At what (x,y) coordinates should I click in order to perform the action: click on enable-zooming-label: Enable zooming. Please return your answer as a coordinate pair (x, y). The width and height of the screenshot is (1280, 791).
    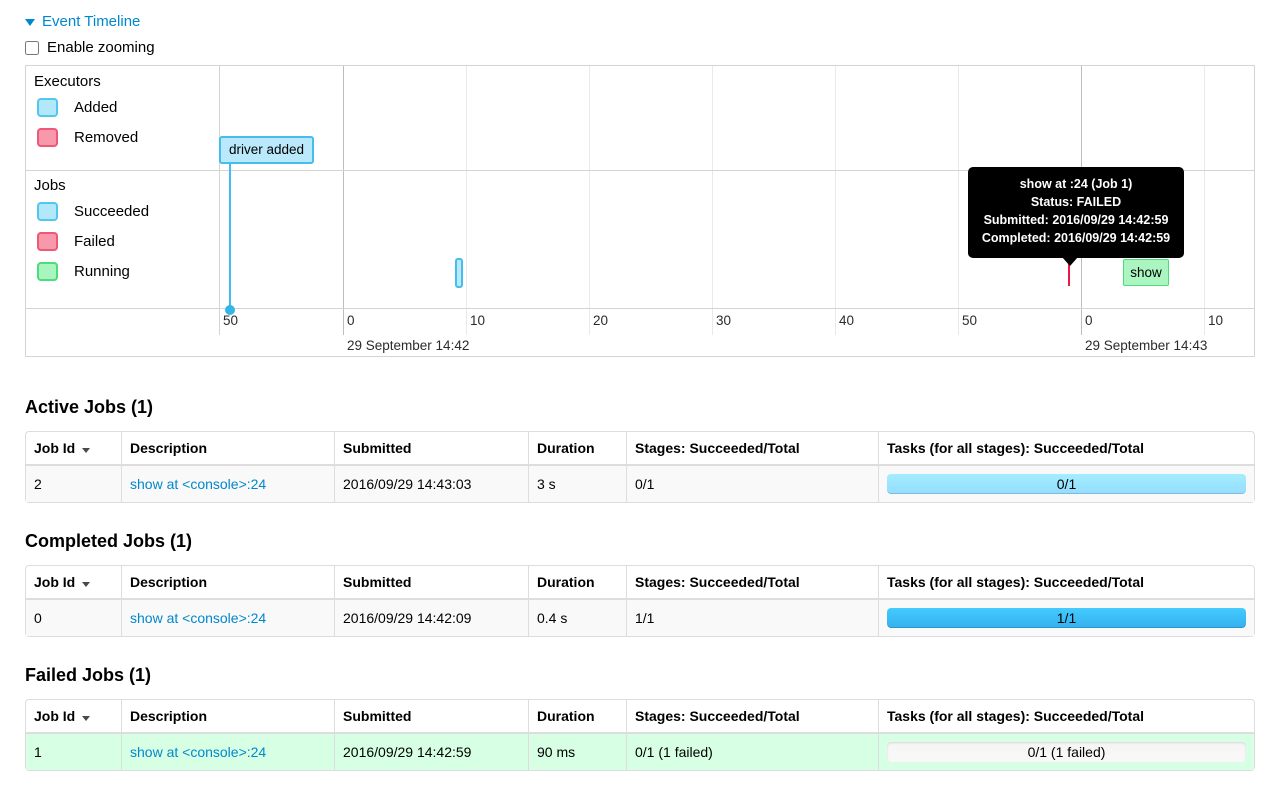
    Looking at the image, I should click on (101, 47).